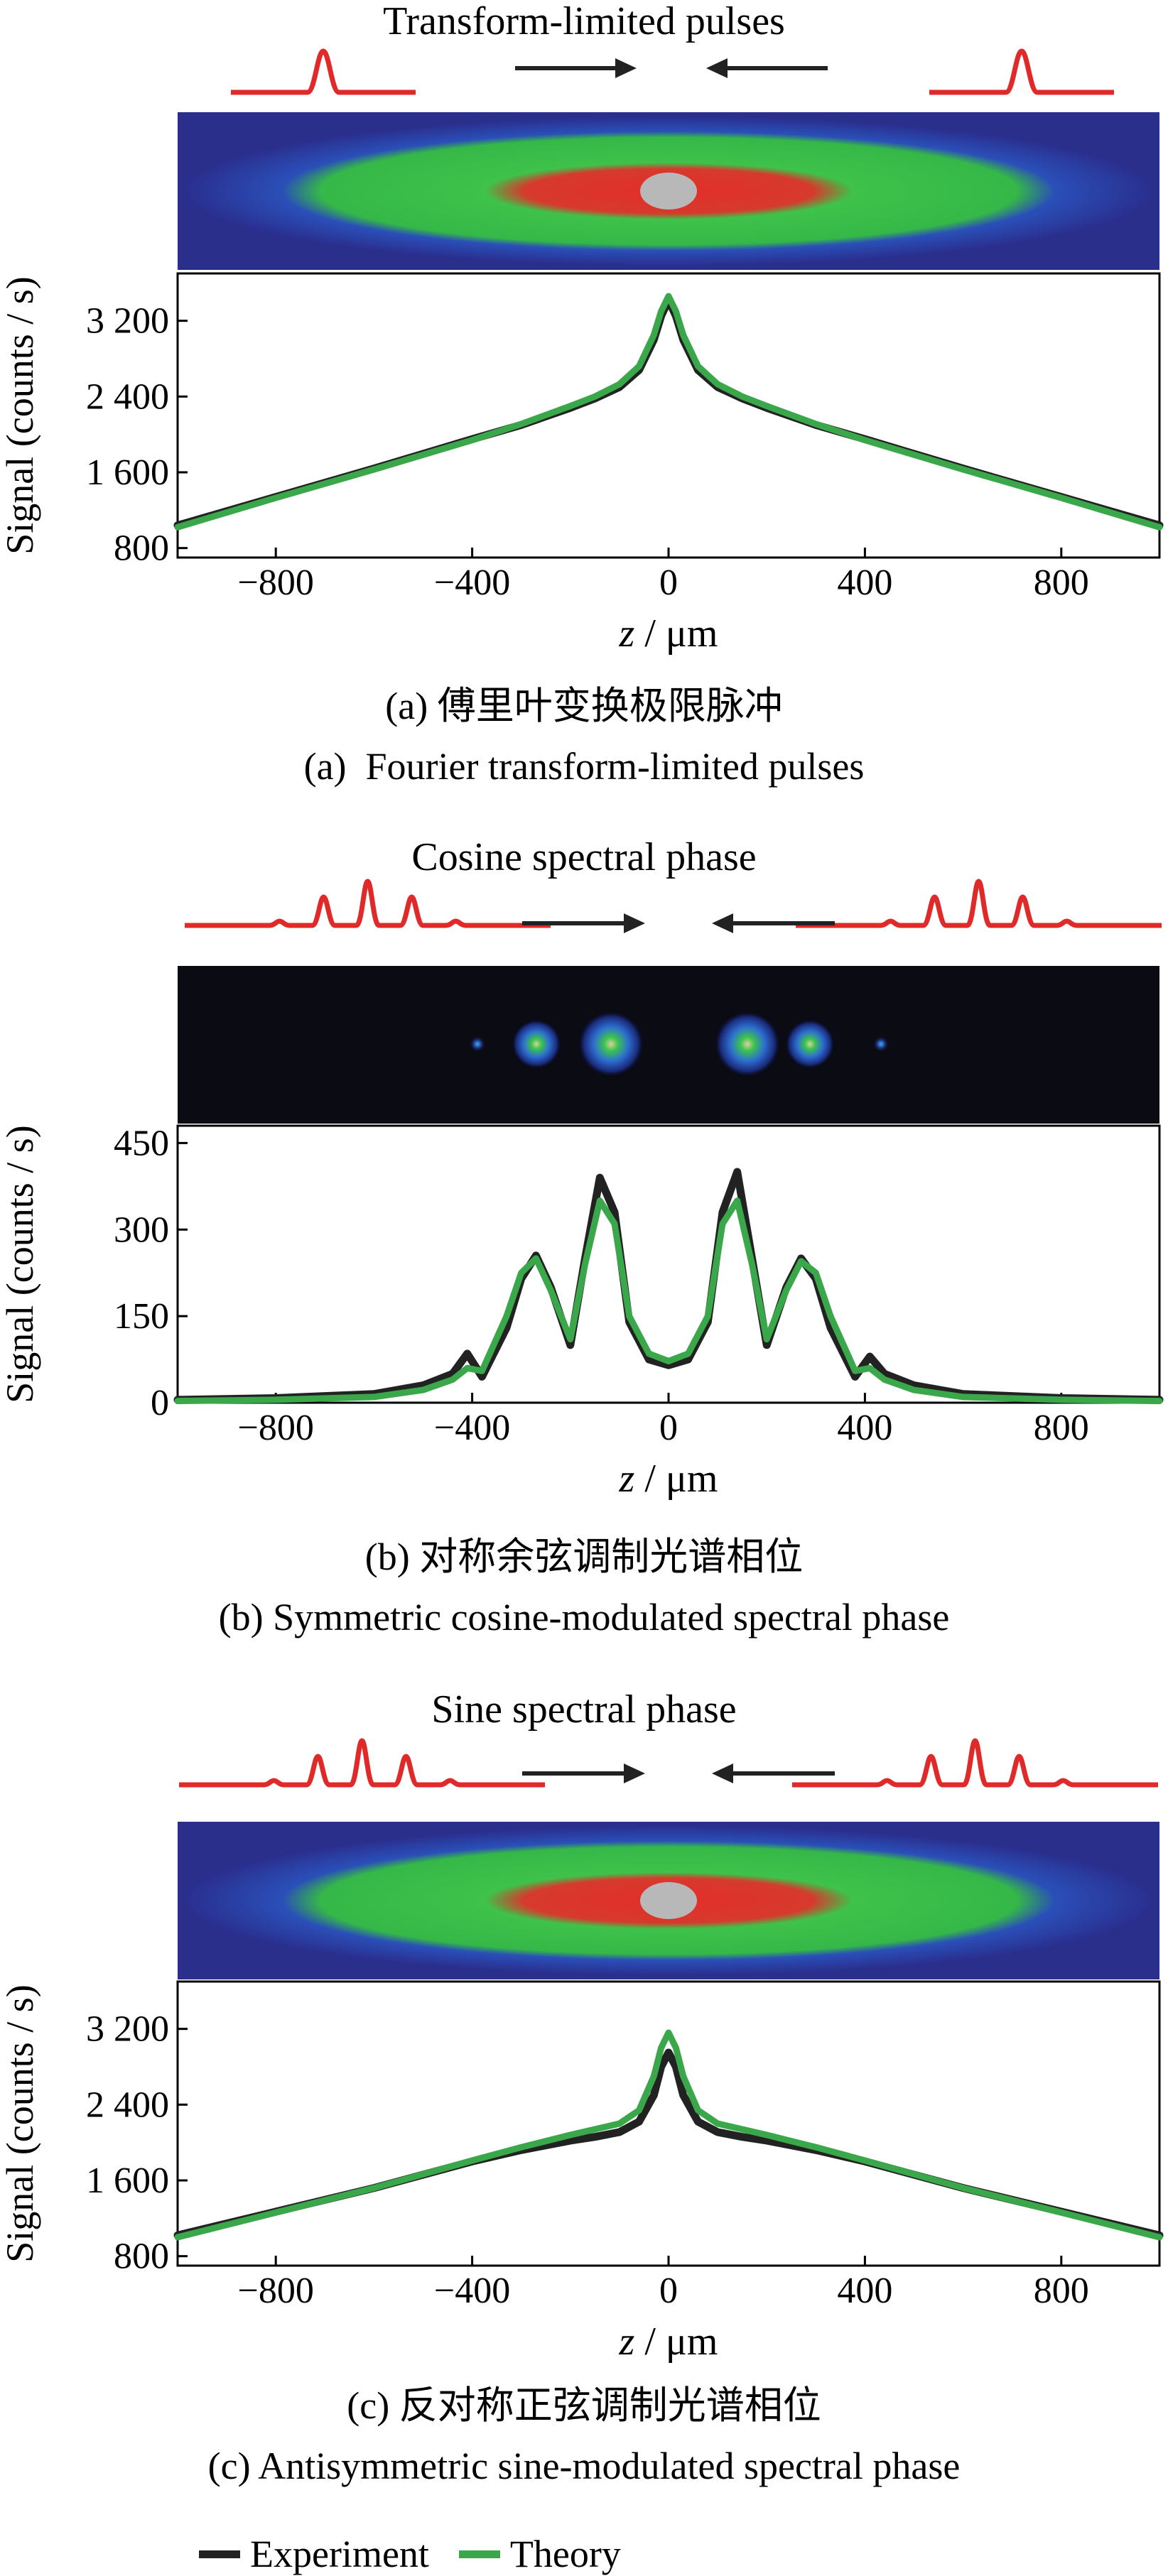 This screenshot has width=1168, height=2576. What do you see at coordinates (773, 1773) in the screenshot?
I see `panel-c-arrow-left` at bounding box center [773, 1773].